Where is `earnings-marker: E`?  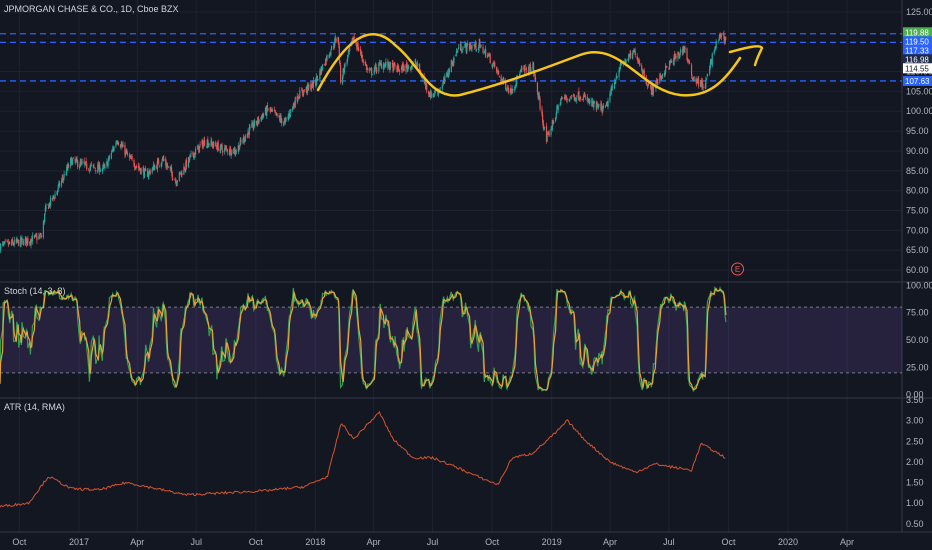 earnings-marker: E is located at coordinates (738, 269).